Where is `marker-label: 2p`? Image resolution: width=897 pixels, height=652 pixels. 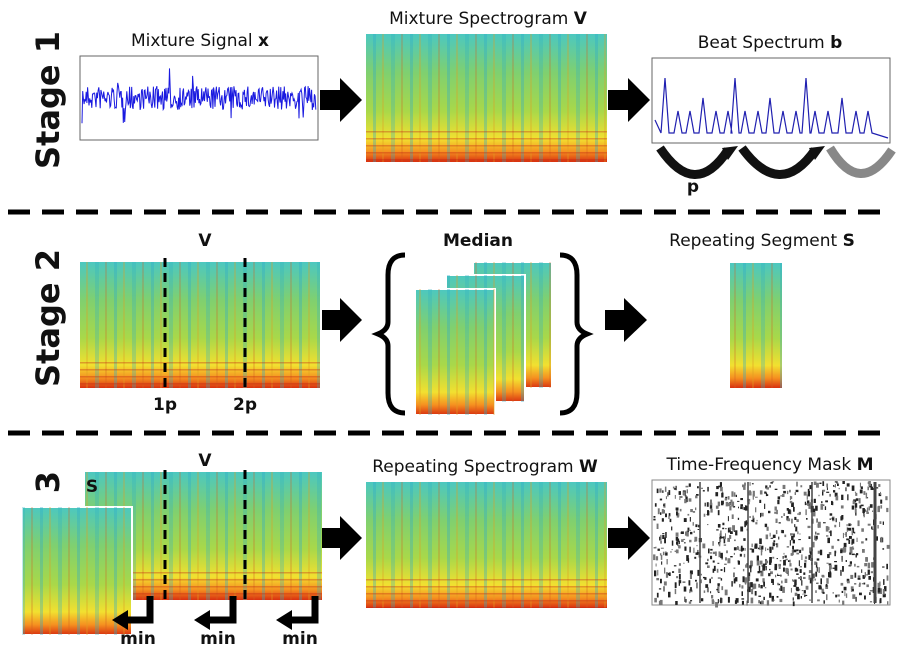
marker-label: 2p is located at coordinates (245, 405).